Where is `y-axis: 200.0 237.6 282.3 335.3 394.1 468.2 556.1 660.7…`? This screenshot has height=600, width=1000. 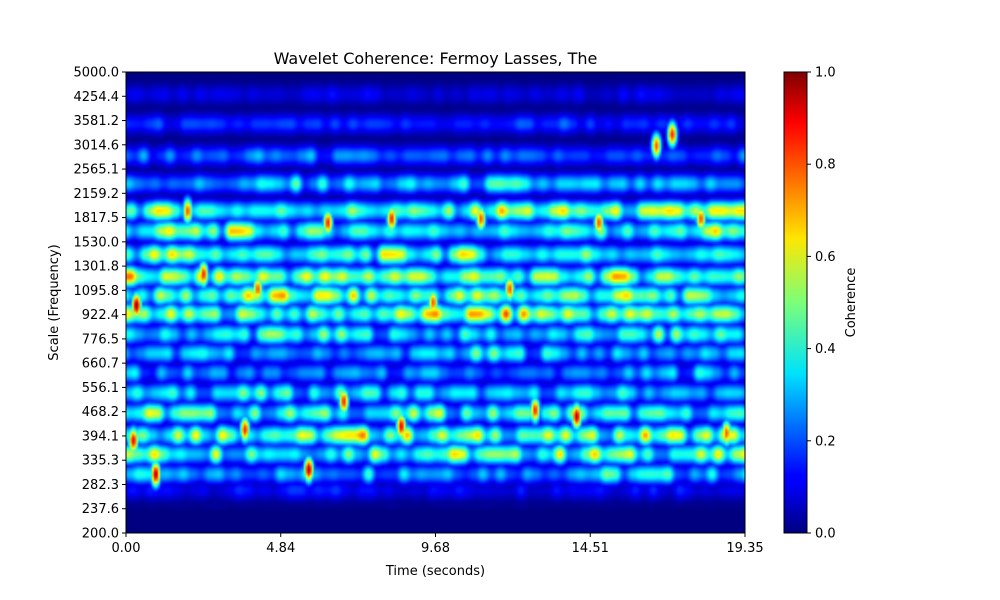
y-axis: 200.0 237.6 282.3 335.3 394.1 468.2 556.1 660.7… is located at coordinates (100, 304).